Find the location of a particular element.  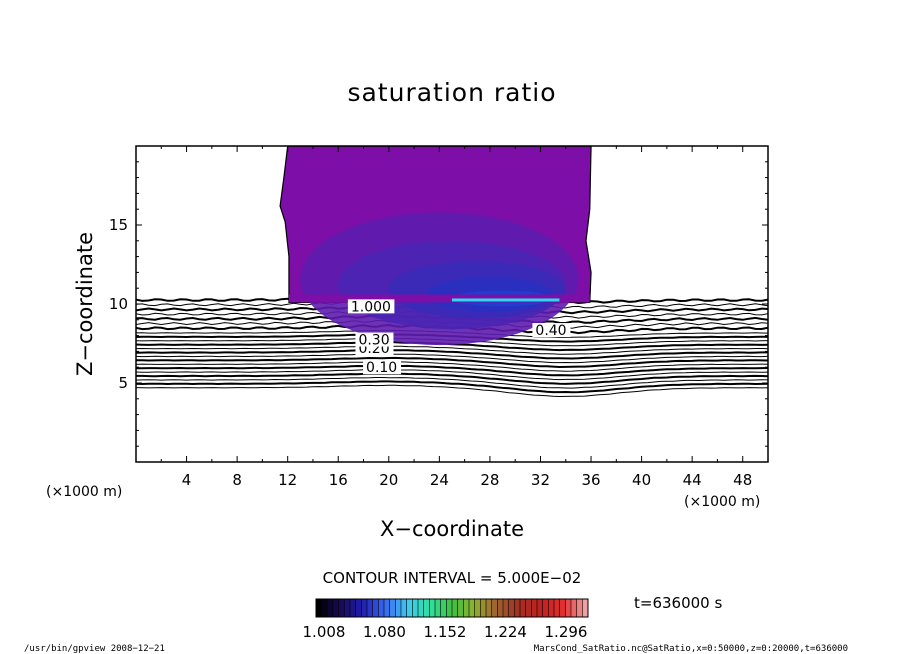

x-tick-label: 12 is located at coordinates (287, 480).